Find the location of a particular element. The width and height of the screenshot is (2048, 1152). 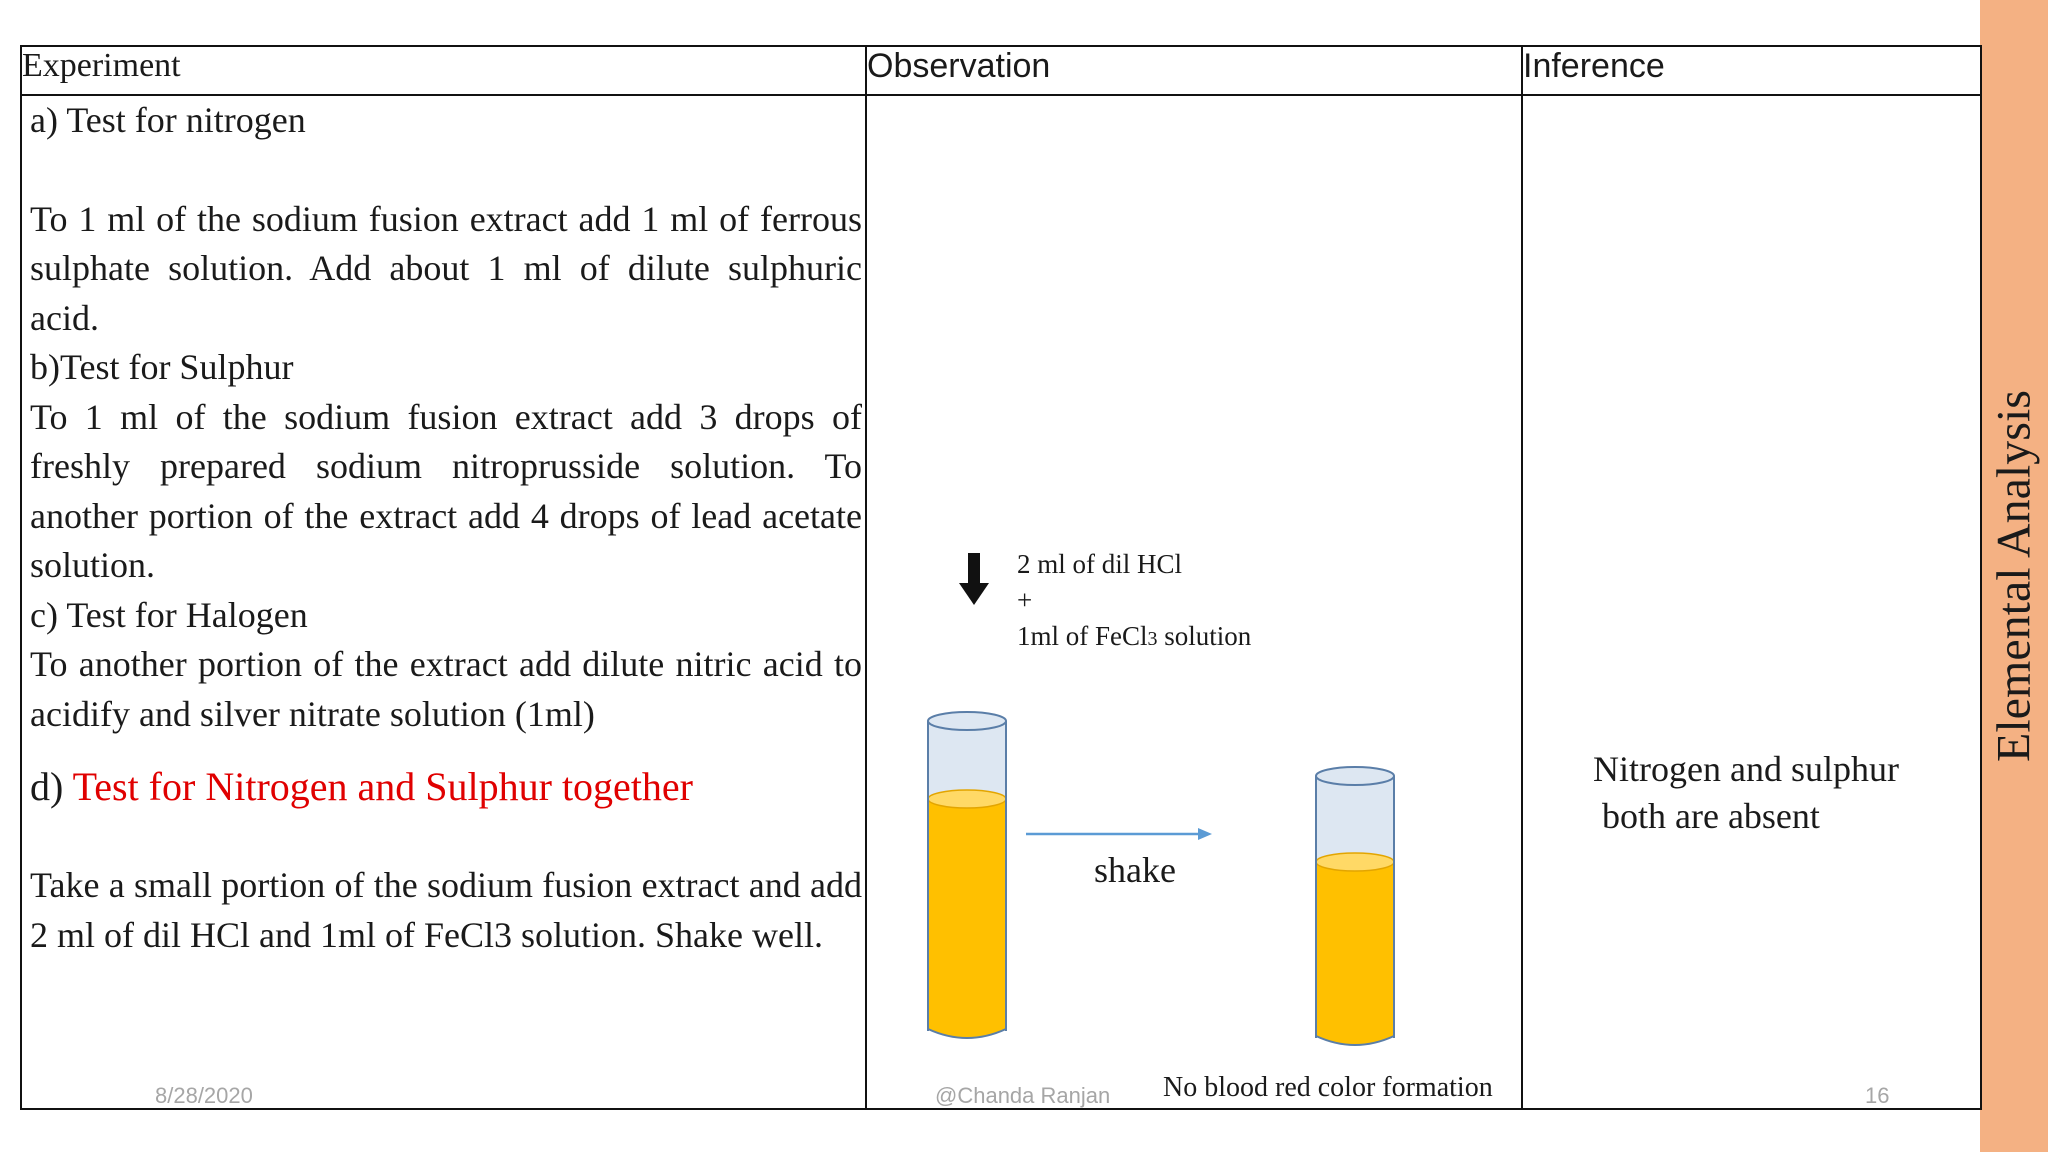

test-d-prefix: d) is located at coordinates (51, 786).